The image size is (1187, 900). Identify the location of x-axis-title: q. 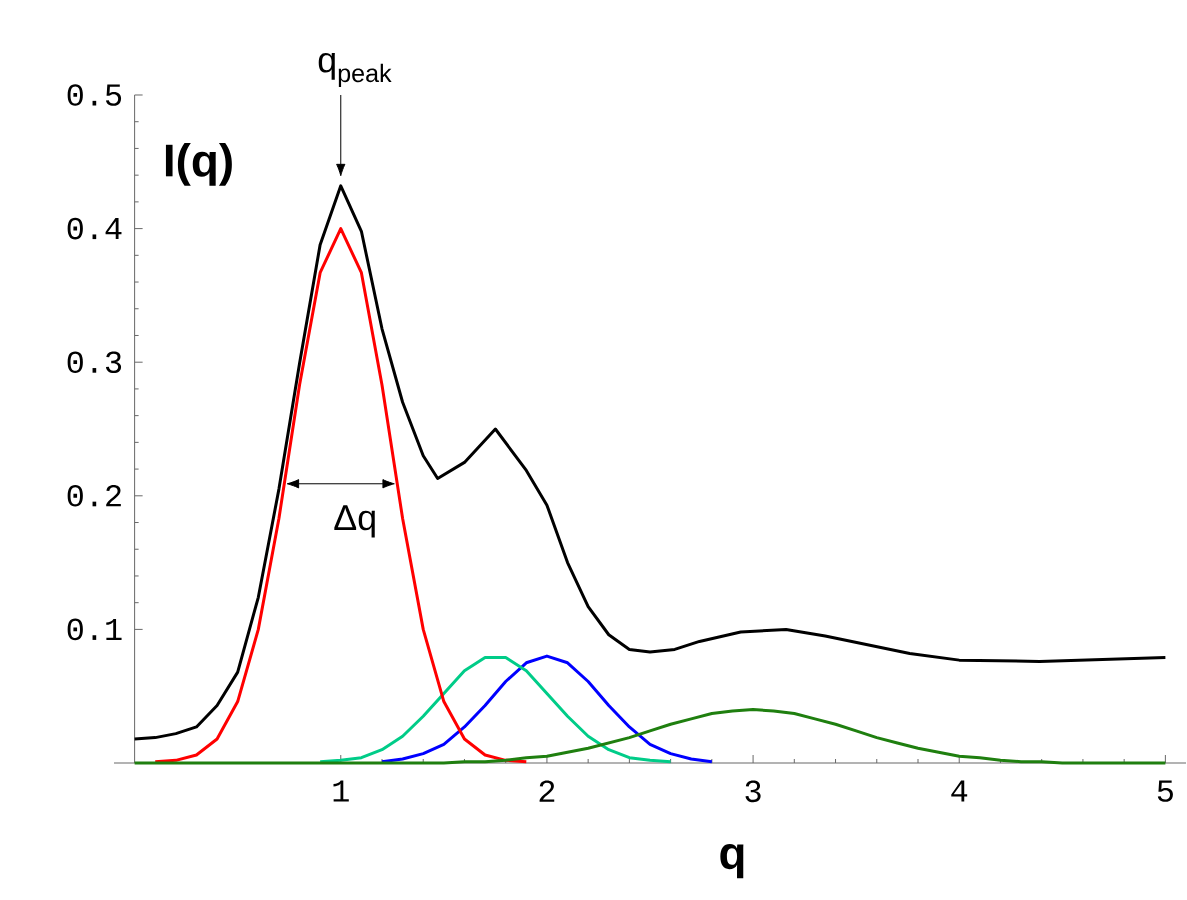
(732, 861).